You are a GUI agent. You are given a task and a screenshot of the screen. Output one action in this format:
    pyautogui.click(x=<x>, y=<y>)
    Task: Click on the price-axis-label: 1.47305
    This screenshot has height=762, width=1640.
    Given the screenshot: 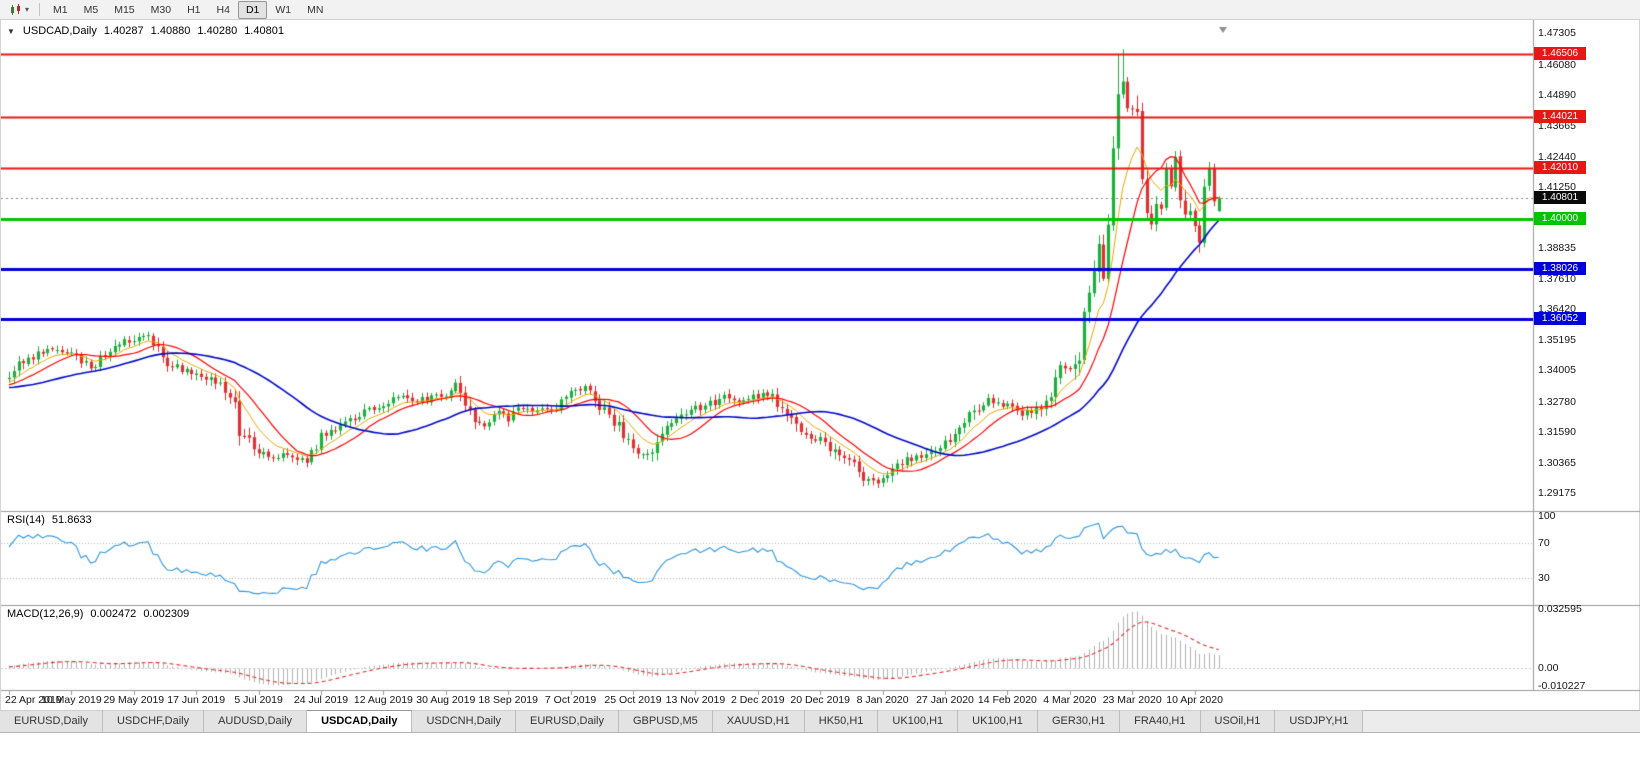 What is the action you would take?
    pyautogui.click(x=1557, y=33)
    